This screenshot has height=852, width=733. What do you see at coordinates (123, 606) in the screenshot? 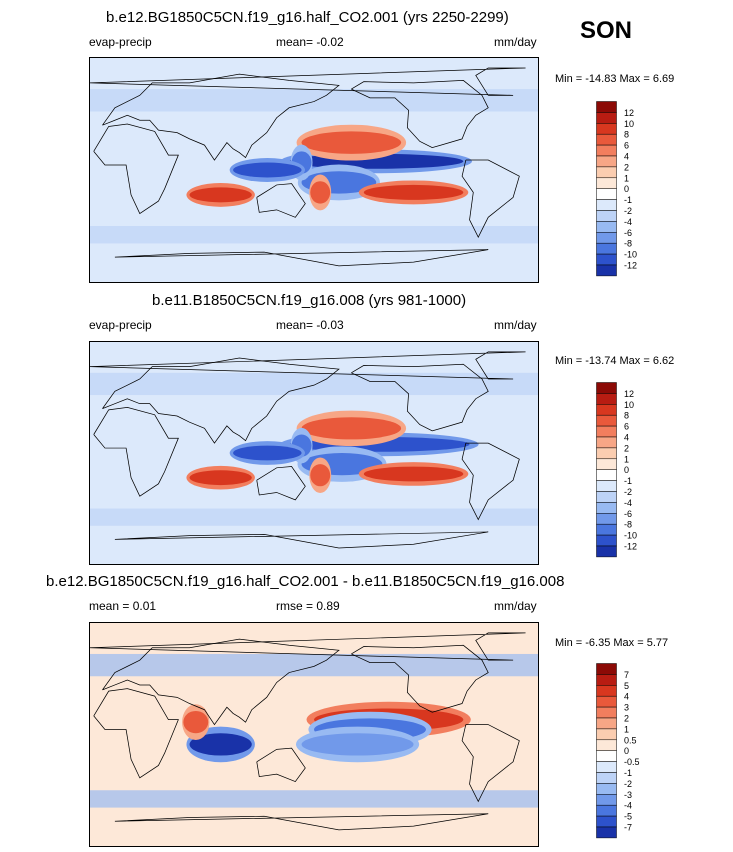
I see `panel3-mean-label: mean = 0.01` at bounding box center [123, 606].